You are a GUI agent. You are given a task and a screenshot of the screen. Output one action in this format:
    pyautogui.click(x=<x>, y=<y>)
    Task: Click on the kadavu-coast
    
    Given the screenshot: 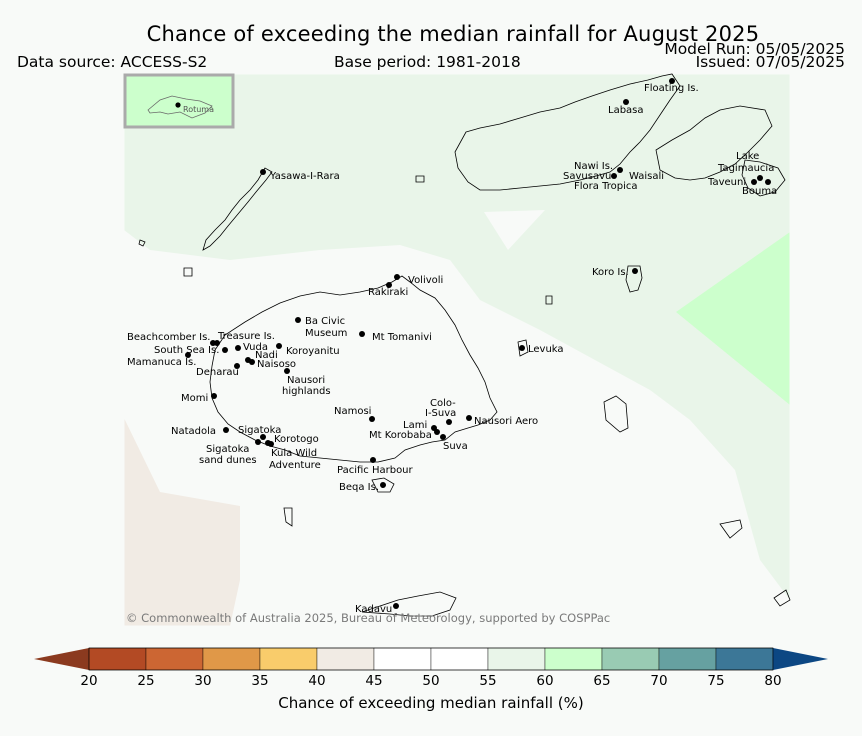 What is the action you would take?
    pyautogui.click(x=409, y=604)
    